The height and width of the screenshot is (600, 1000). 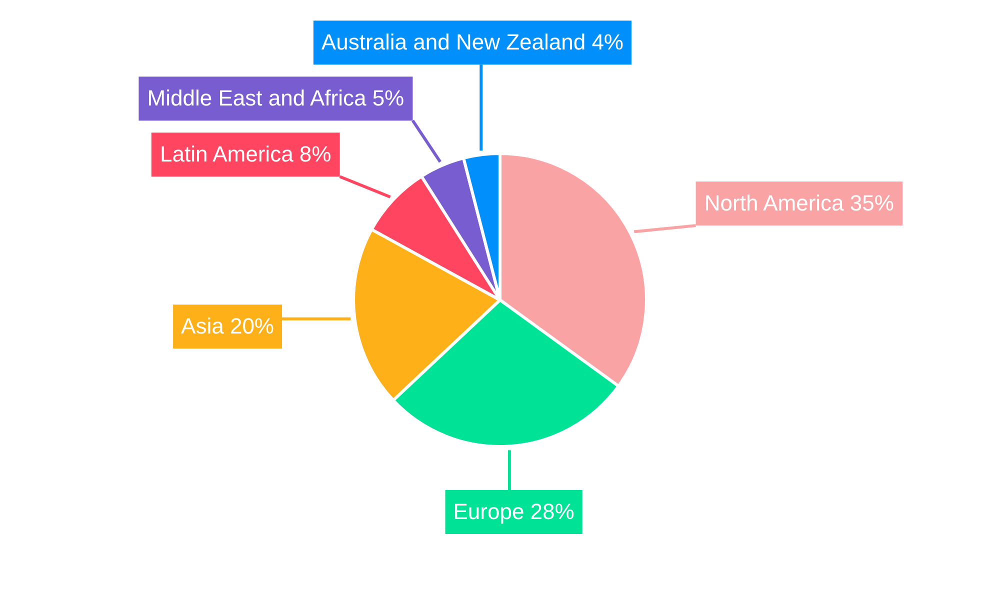 What do you see at coordinates (799, 203) in the screenshot?
I see `slice-label: North America 35%` at bounding box center [799, 203].